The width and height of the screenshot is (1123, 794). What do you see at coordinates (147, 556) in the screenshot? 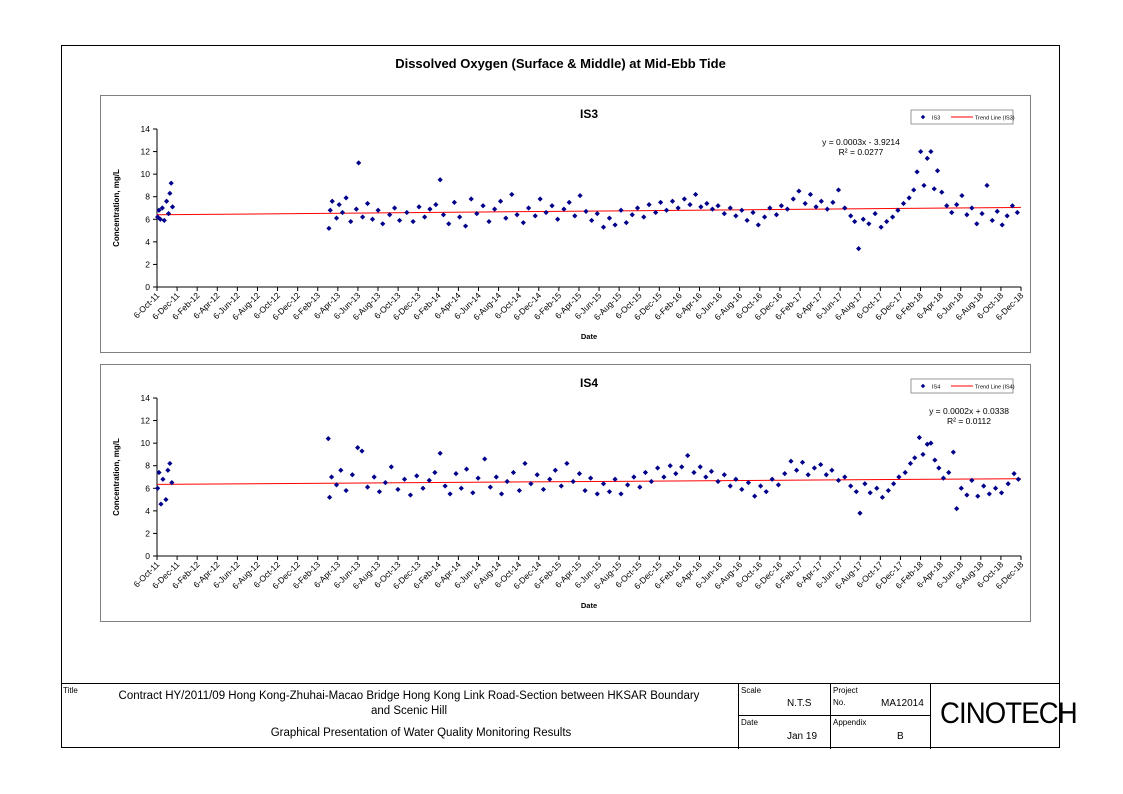
I see `y-tick-label: 0` at bounding box center [147, 556].